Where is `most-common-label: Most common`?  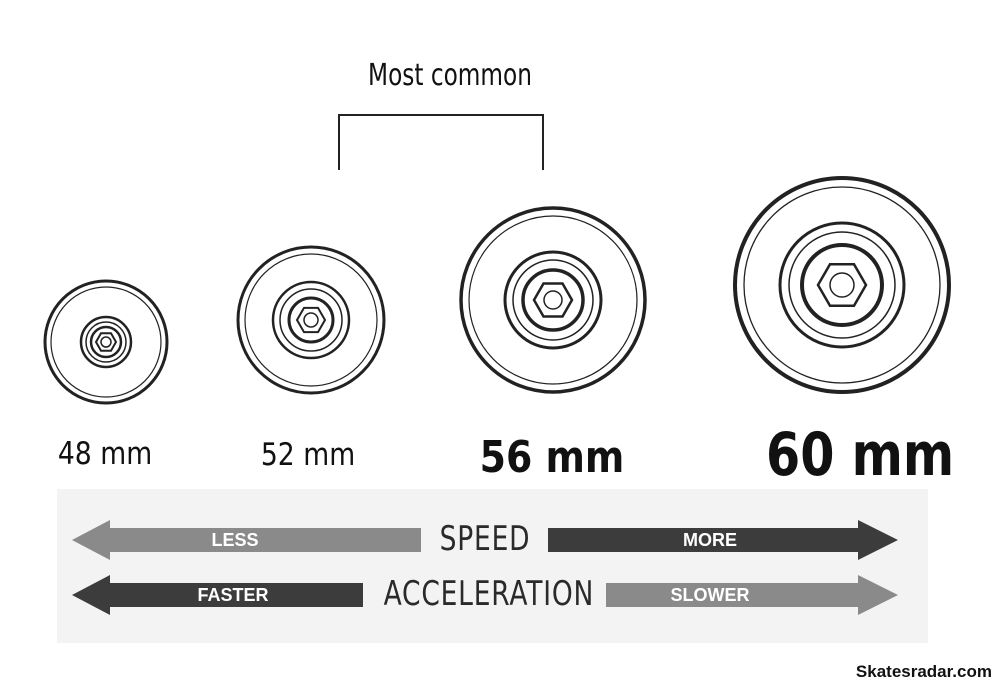
most-common-label: Most common is located at coordinates (450, 75).